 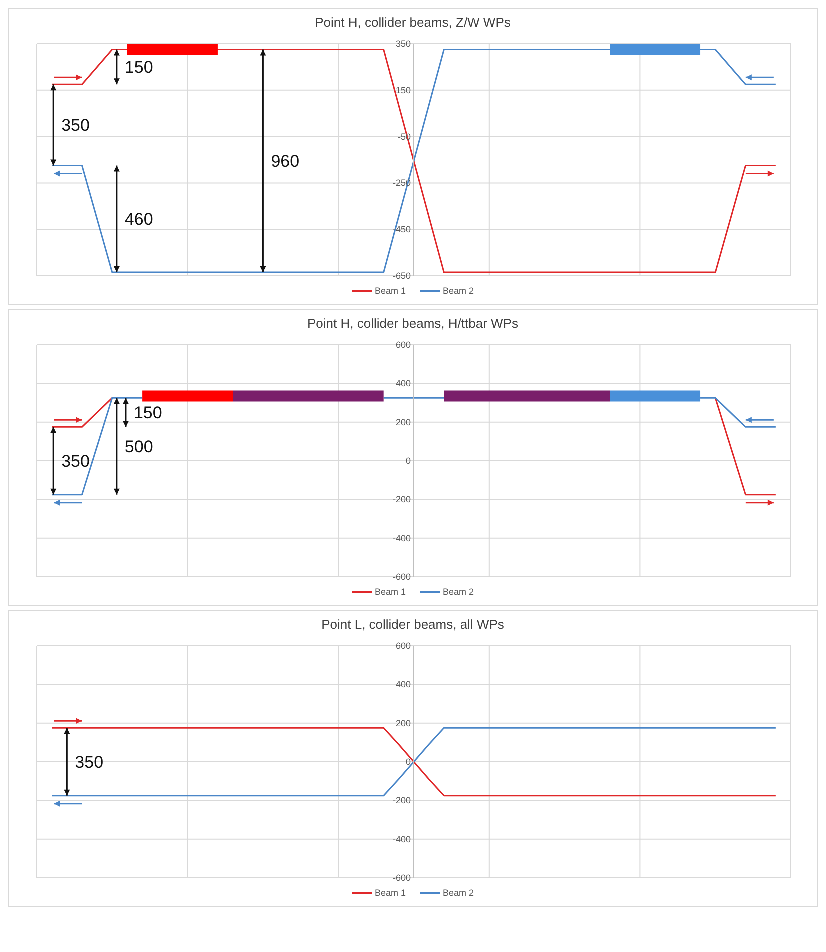 What do you see at coordinates (403, 44) in the screenshot?
I see `y-tick-label: 350` at bounding box center [403, 44].